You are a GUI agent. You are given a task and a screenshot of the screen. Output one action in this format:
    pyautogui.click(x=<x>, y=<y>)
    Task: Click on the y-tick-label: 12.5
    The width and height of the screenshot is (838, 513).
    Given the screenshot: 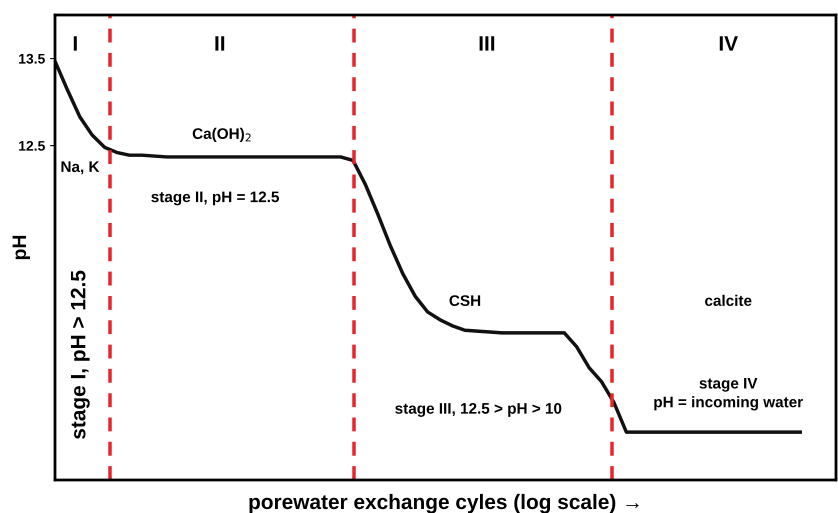 What is the action you would take?
    pyautogui.click(x=32, y=145)
    